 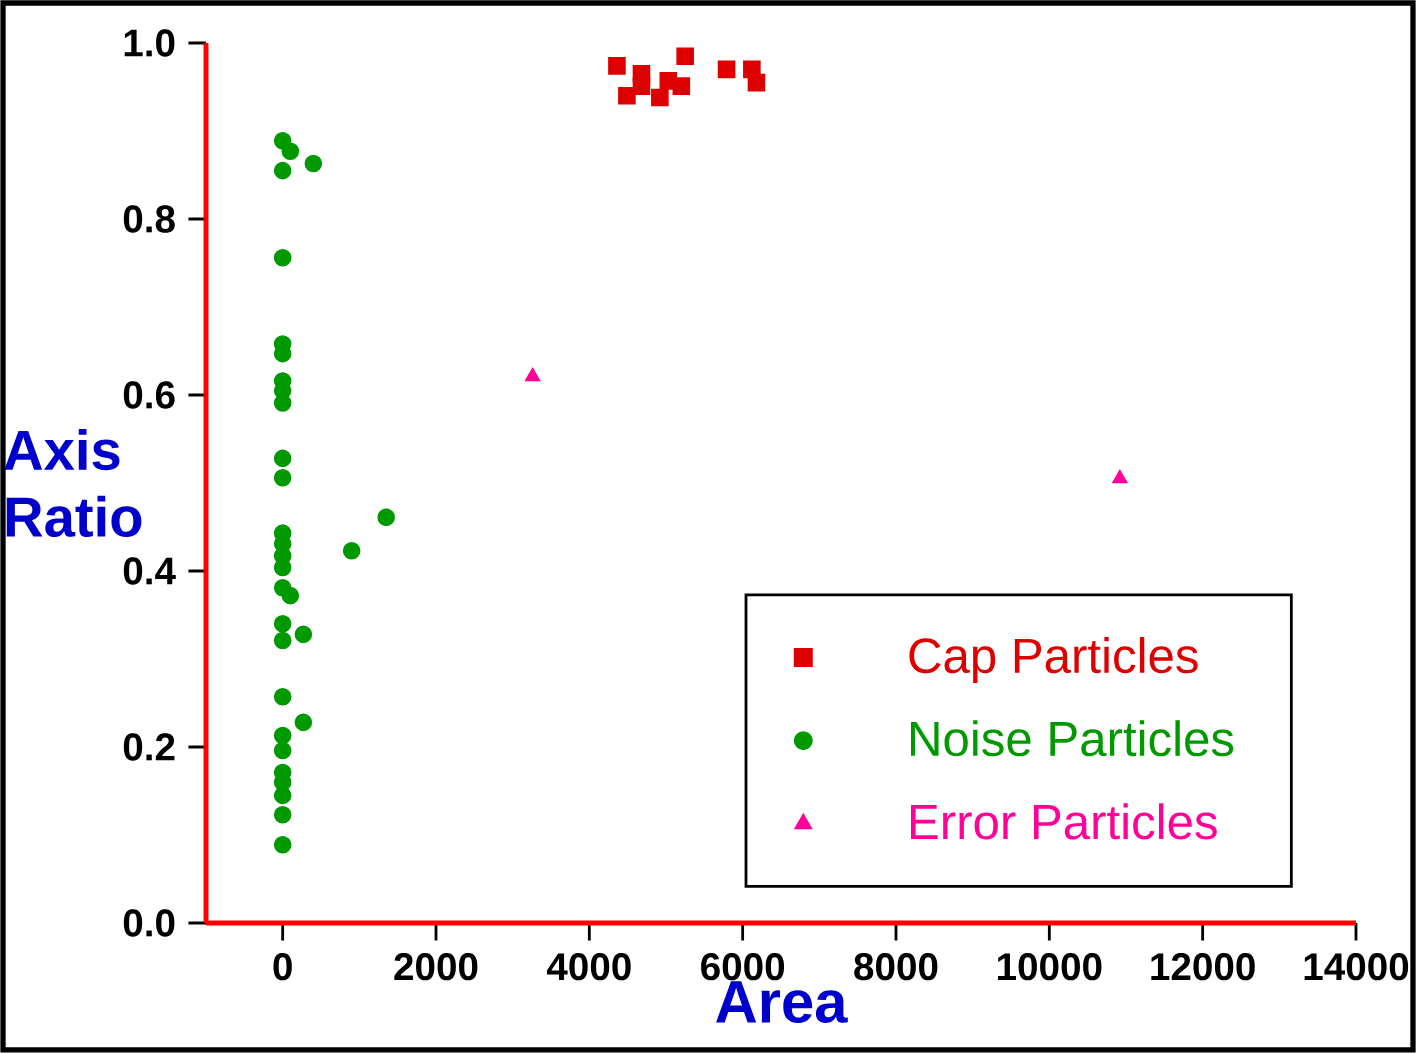 I want to click on y-tick-label: 0.4, so click(x=149, y=571).